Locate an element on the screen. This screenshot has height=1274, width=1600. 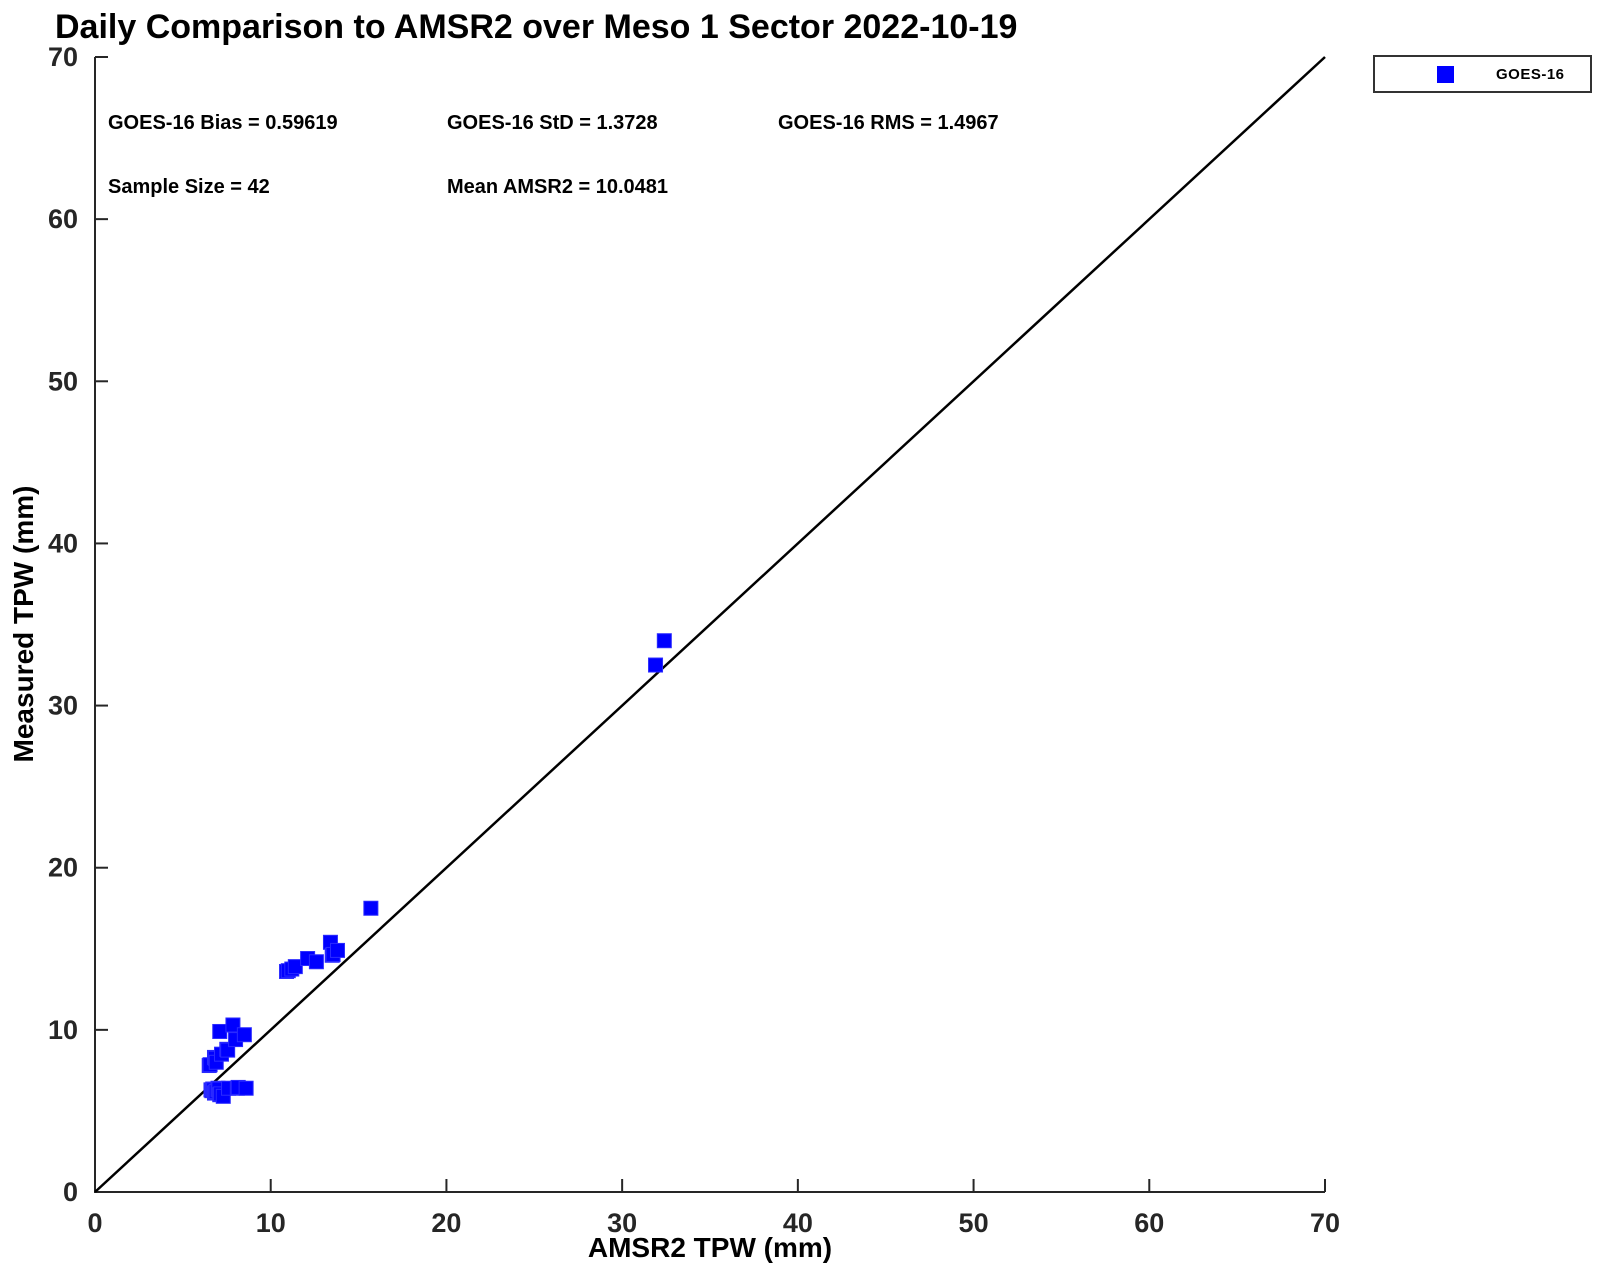
stat-std-text: GOES-16 StD = 1.3728 is located at coordinates (552, 123).